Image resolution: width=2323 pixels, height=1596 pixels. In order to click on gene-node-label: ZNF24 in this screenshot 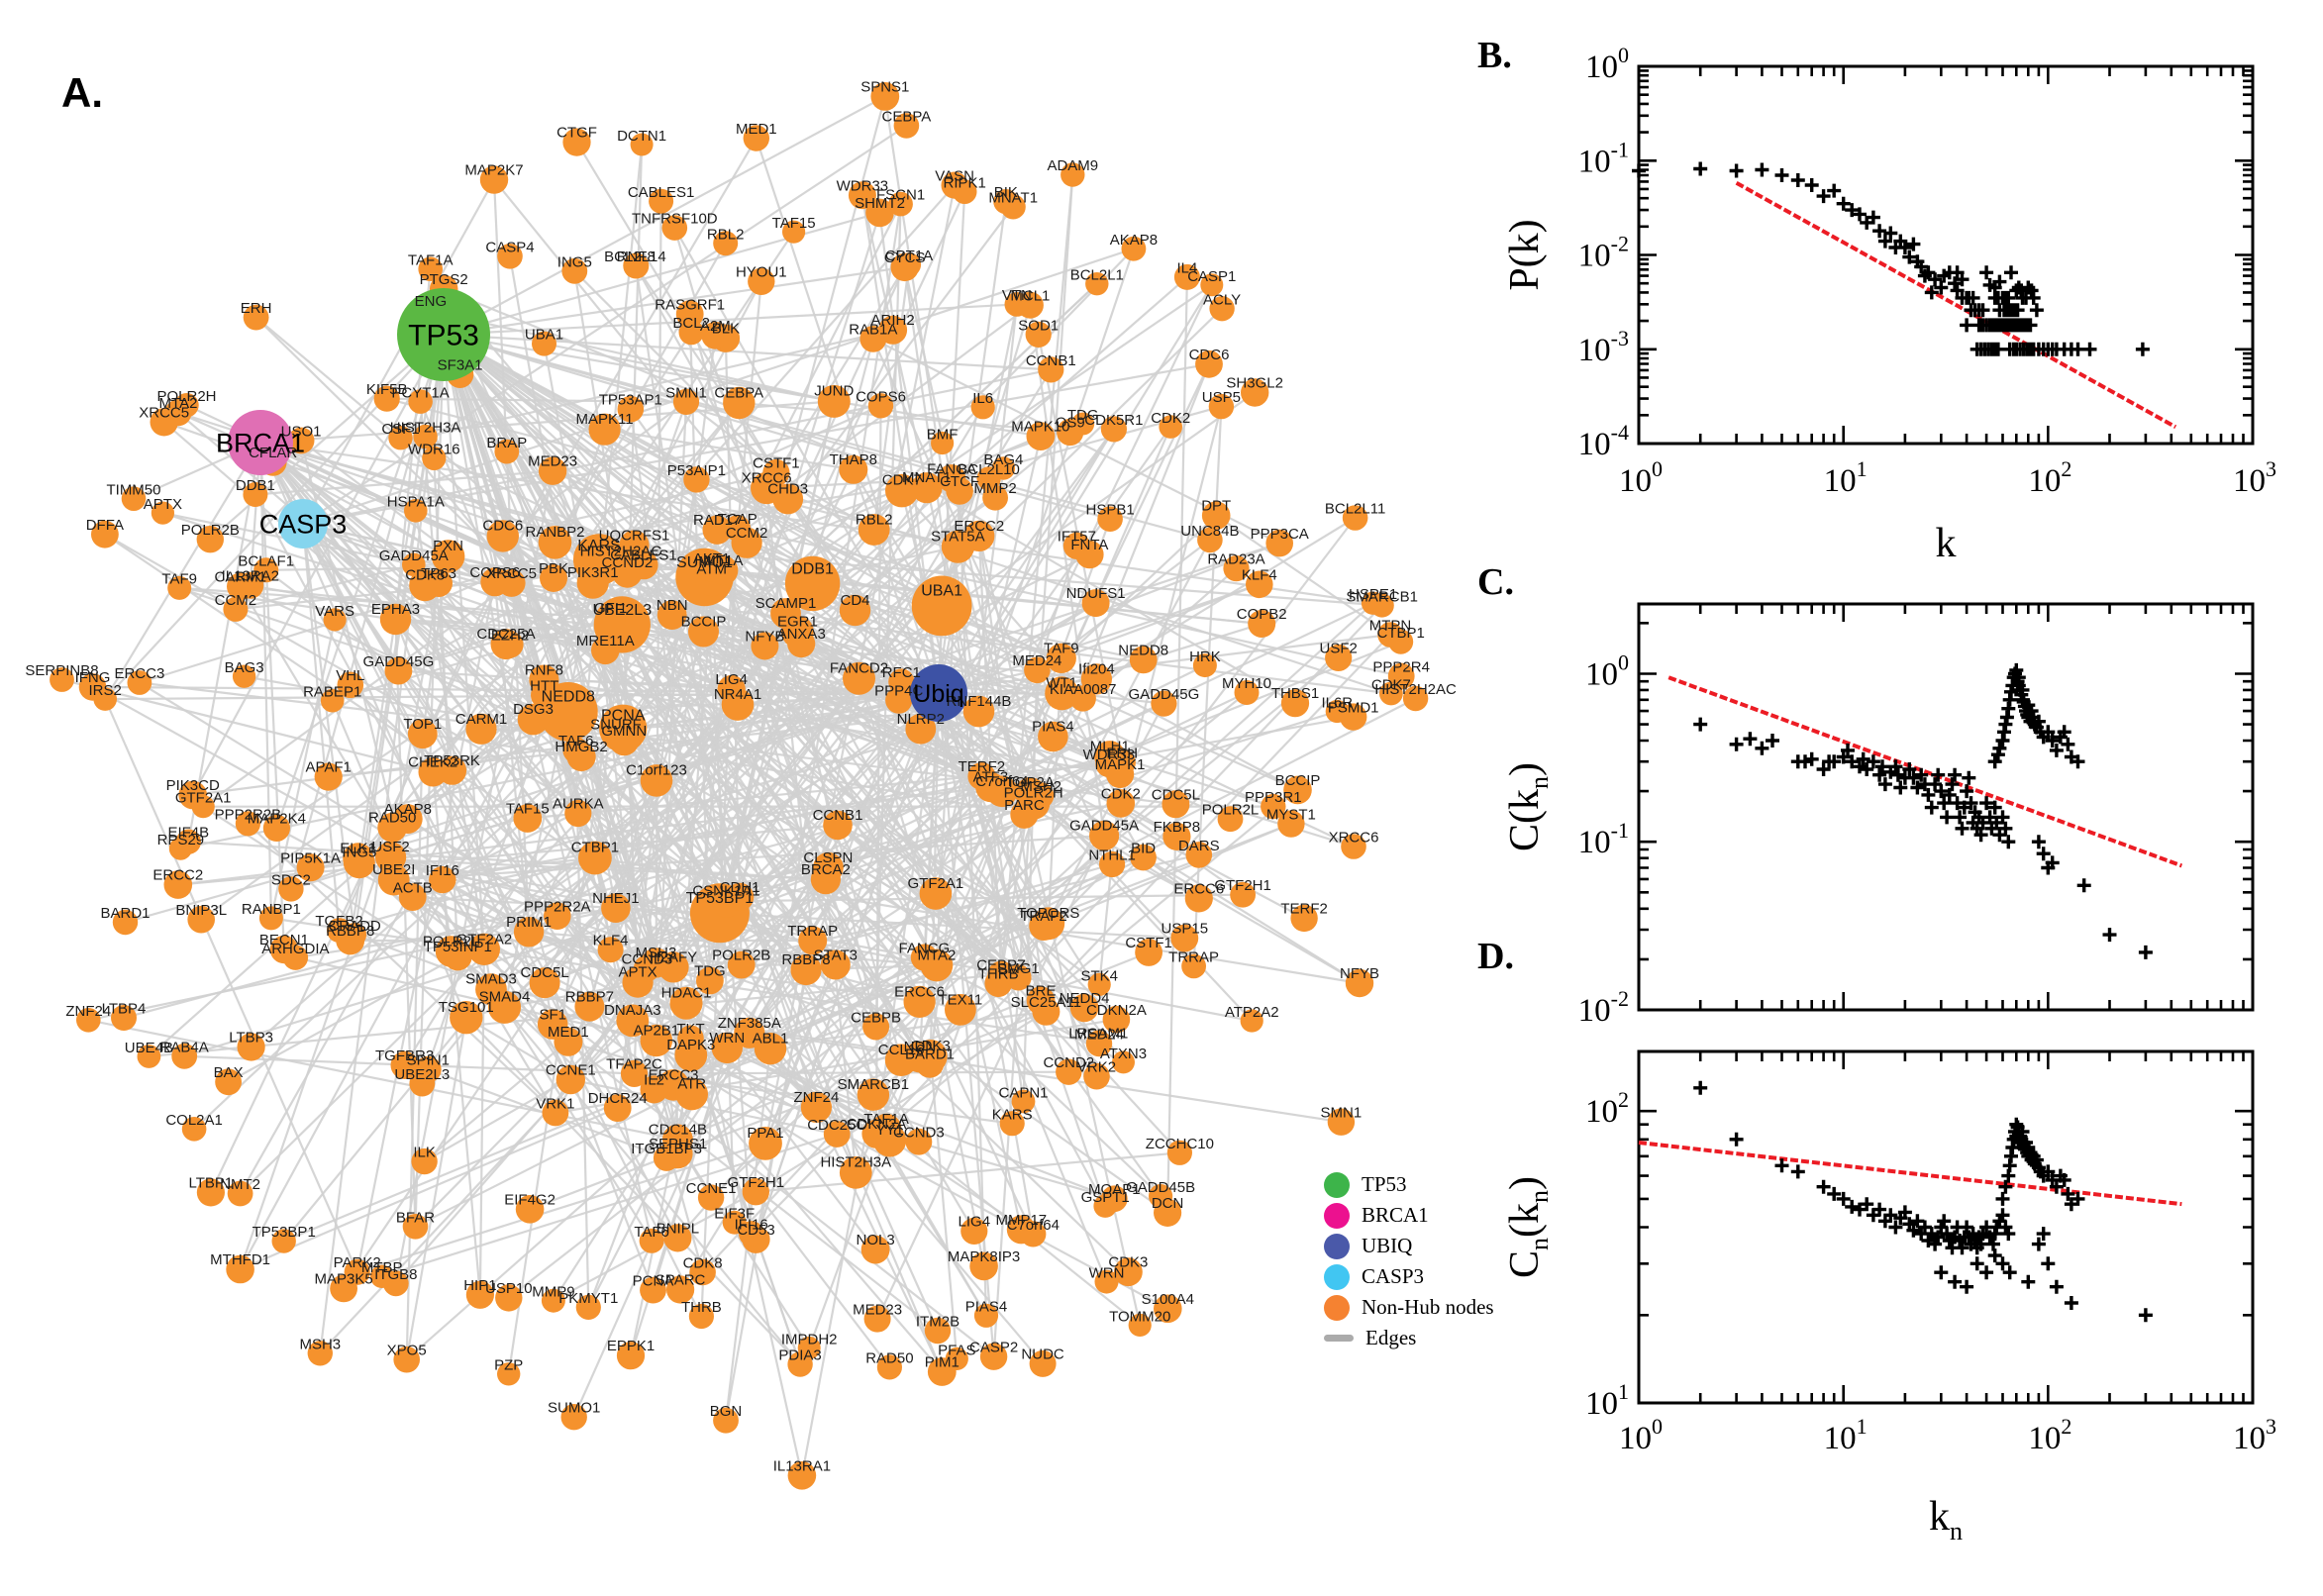, I will do `click(816, 1097)`.